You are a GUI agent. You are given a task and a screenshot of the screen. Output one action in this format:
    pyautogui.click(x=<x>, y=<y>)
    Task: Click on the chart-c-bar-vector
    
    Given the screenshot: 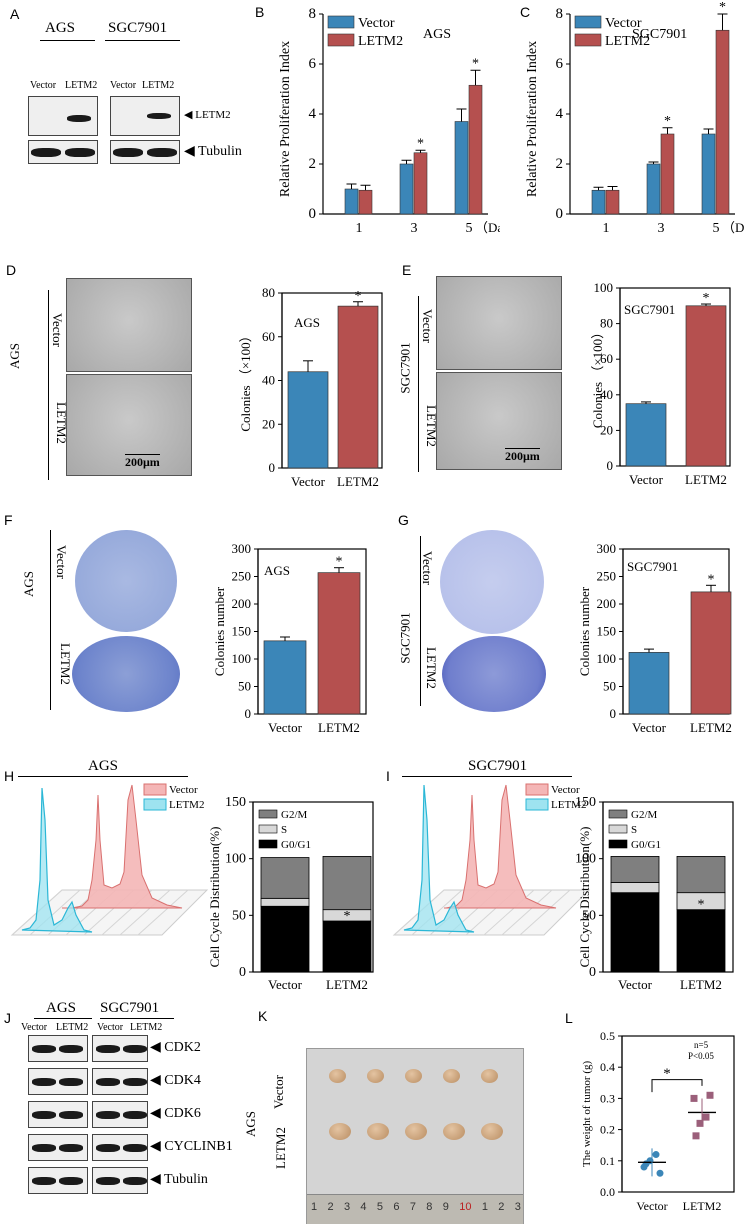 What is the action you would take?
    pyautogui.click(x=708, y=174)
    